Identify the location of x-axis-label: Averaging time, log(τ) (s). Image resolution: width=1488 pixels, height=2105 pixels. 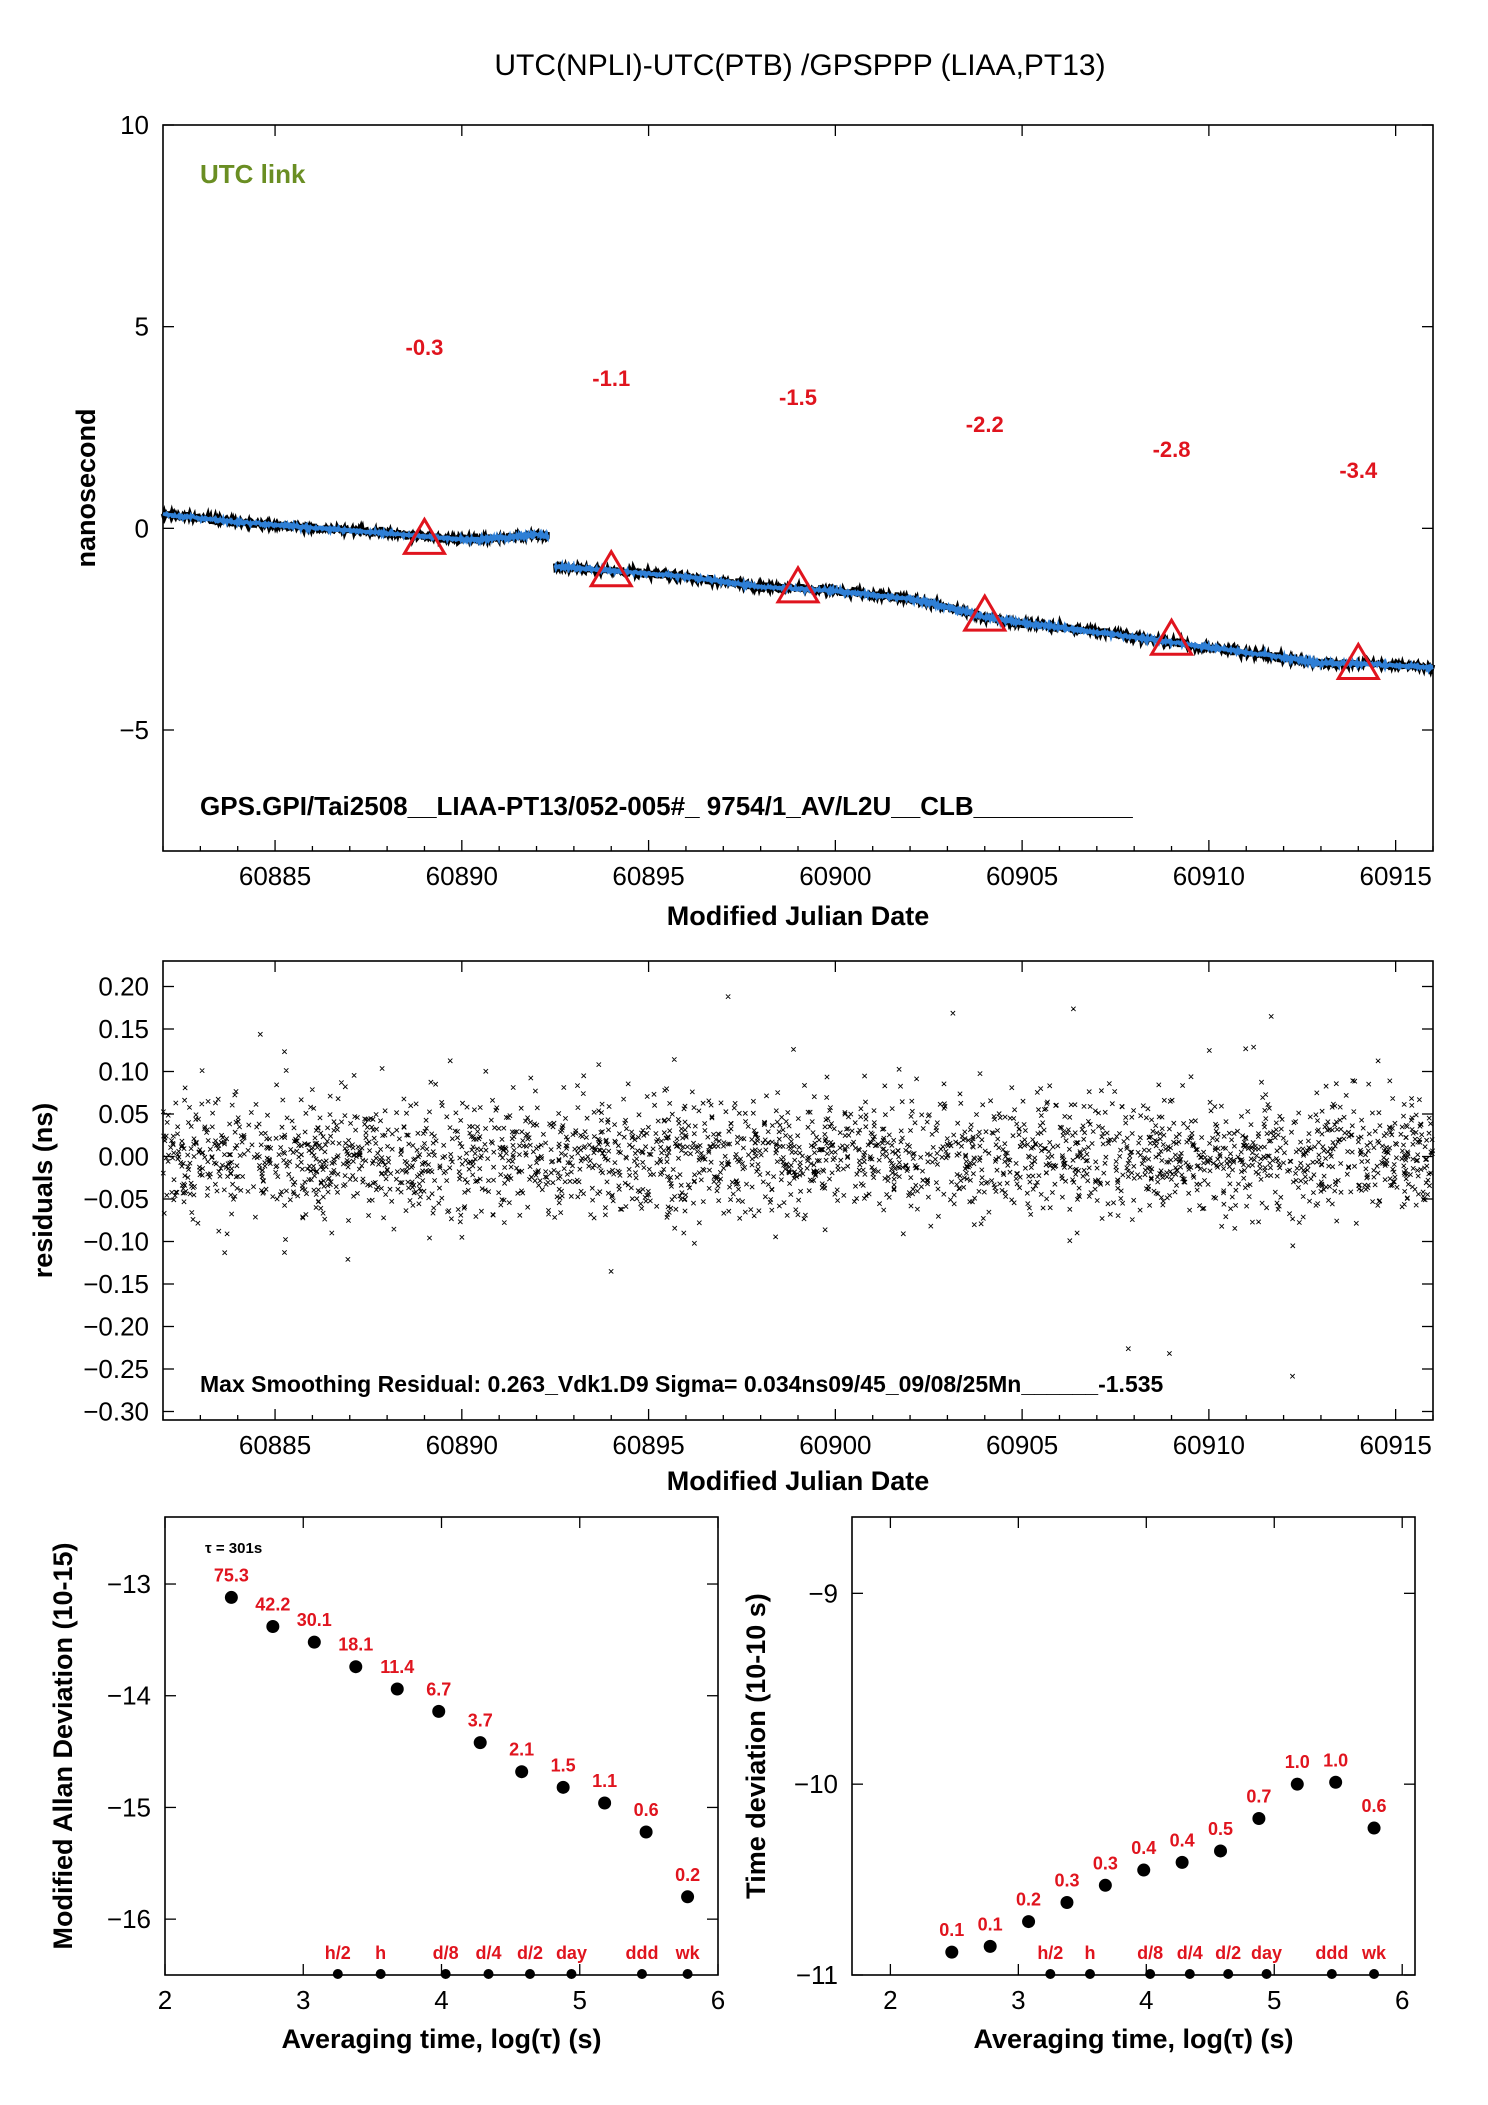
(441, 2039).